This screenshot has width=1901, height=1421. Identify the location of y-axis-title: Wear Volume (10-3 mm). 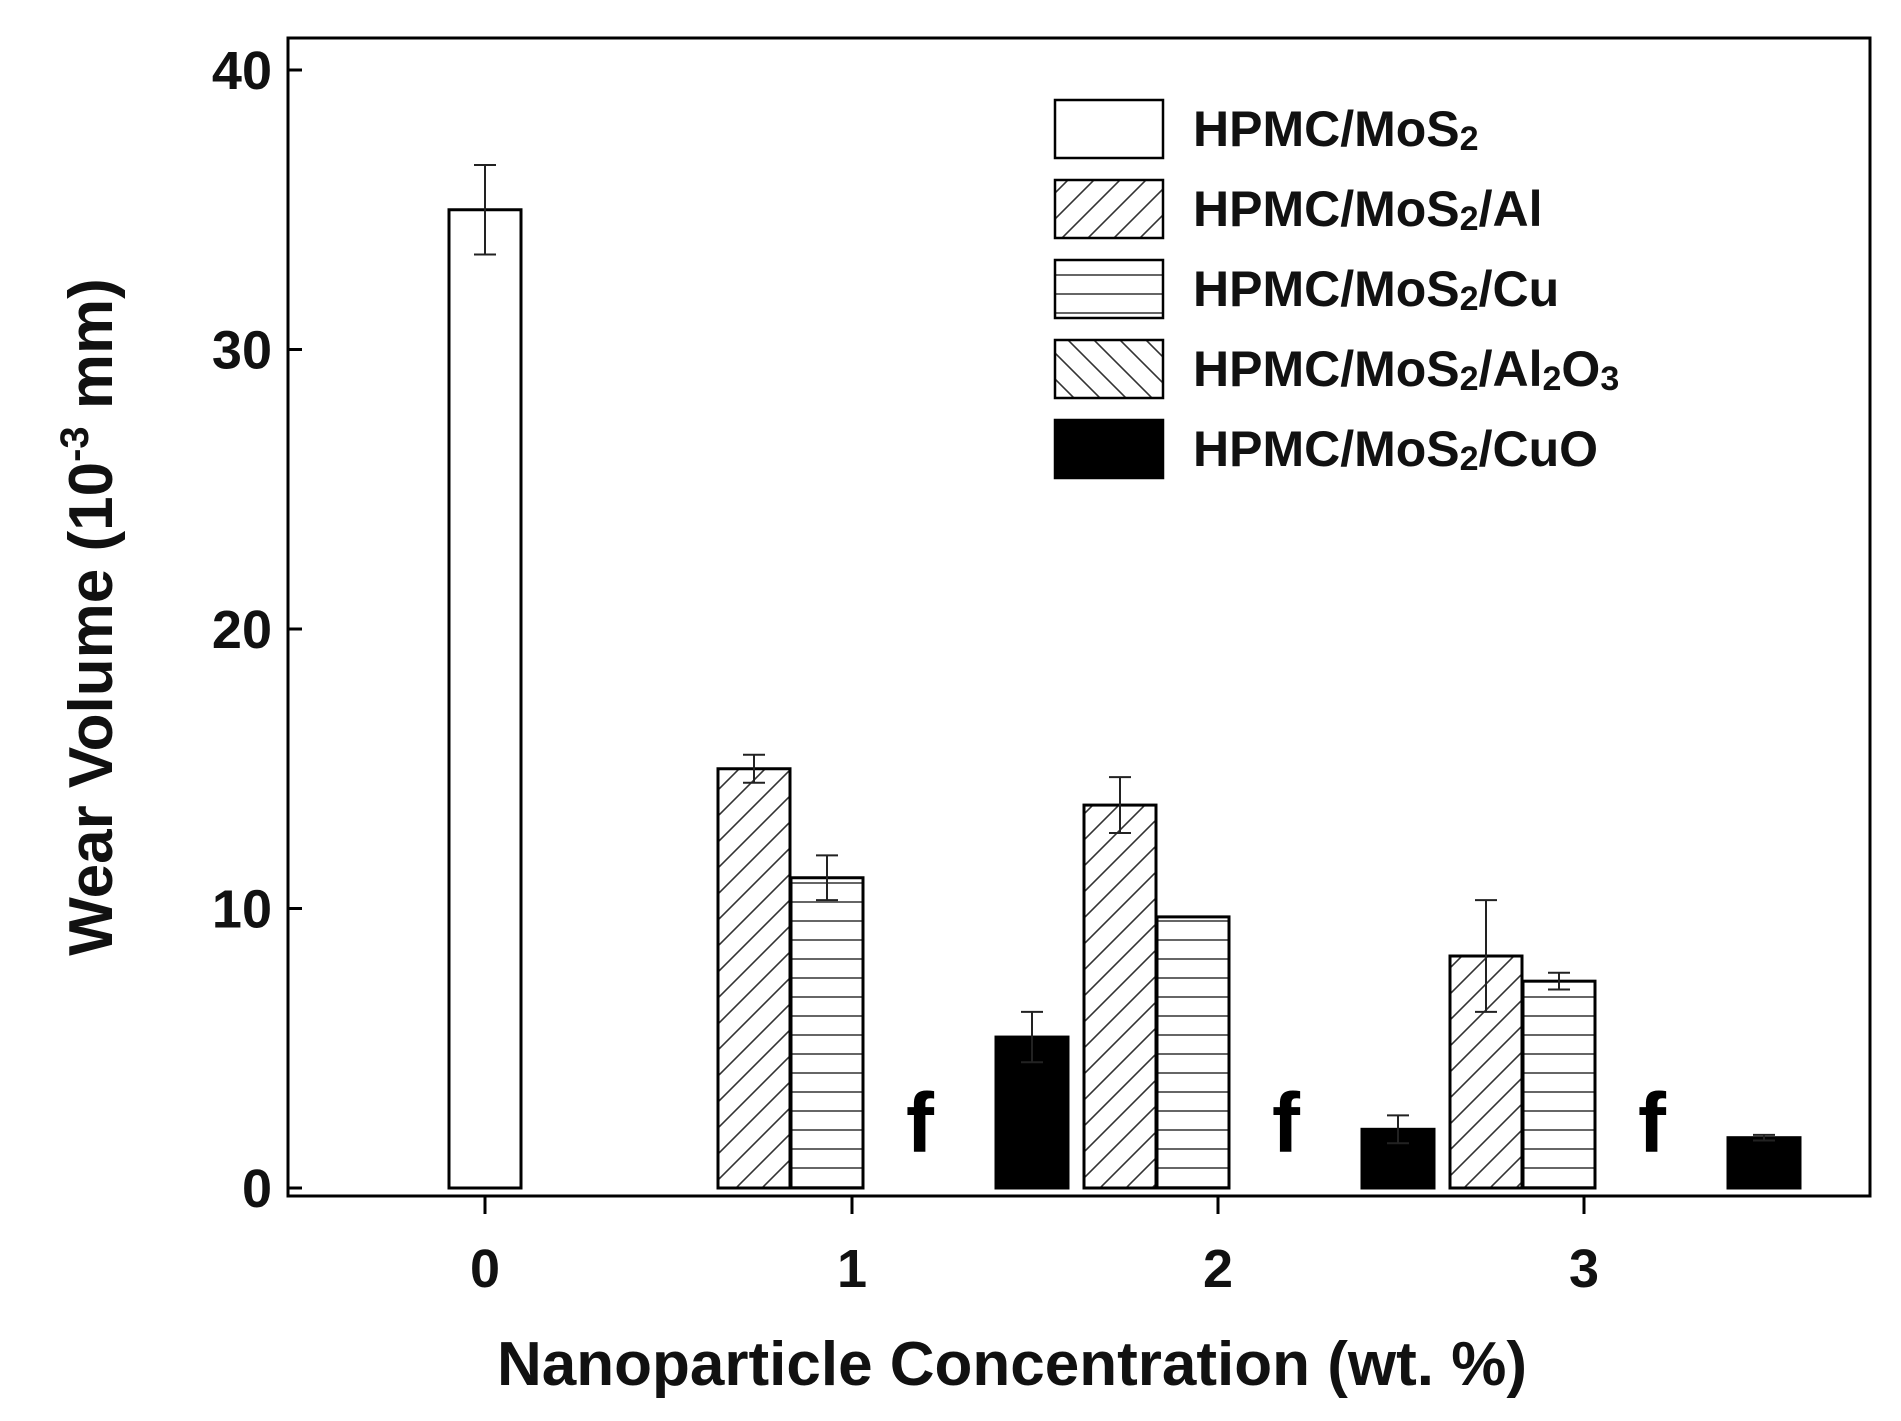
(89, 617).